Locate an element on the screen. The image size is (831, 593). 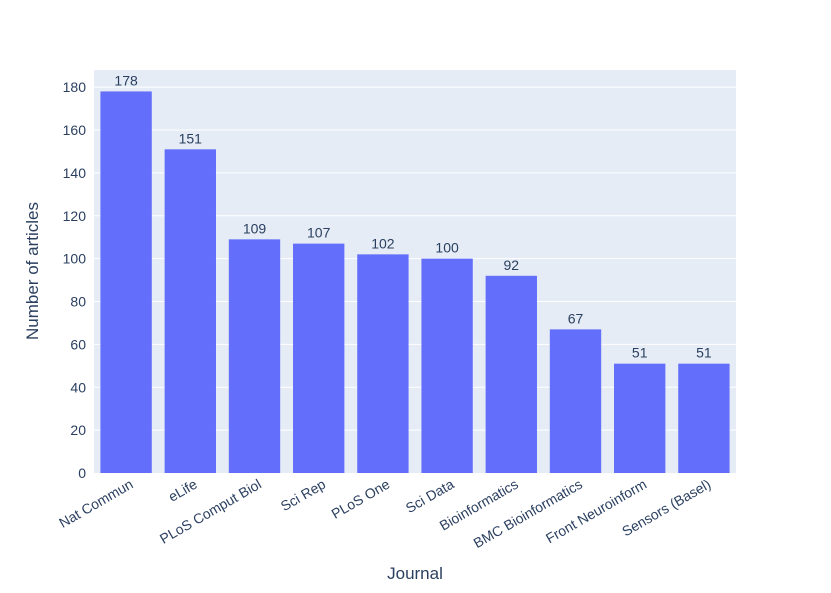
bar-data-label: 102 is located at coordinates (383, 243).